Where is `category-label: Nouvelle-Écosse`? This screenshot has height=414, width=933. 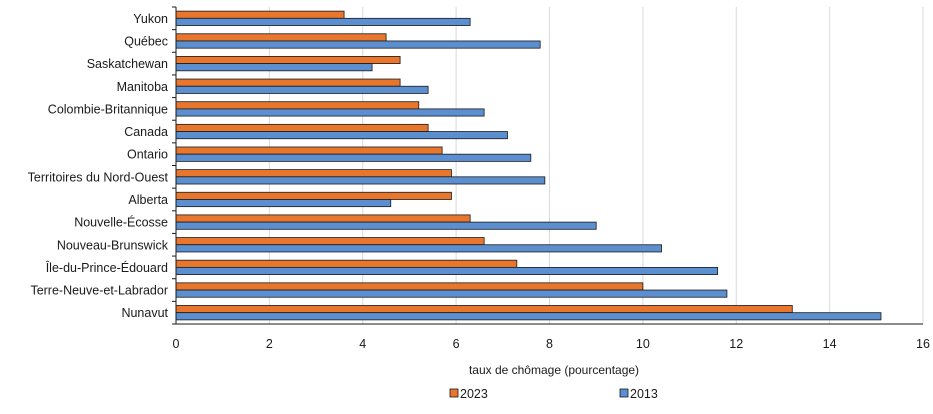 category-label: Nouvelle-Écosse is located at coordinates (121, 222).